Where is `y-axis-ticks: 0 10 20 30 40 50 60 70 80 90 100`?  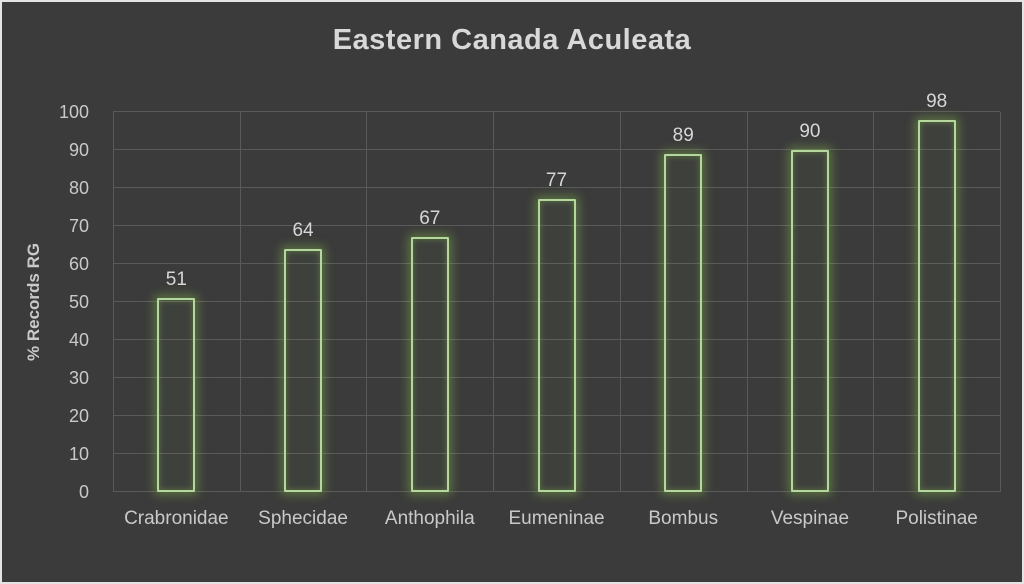
y-axis-ticks: 0 10 20 30 40 50 60 70 80 90 100 is located at coordinates (51, 302).